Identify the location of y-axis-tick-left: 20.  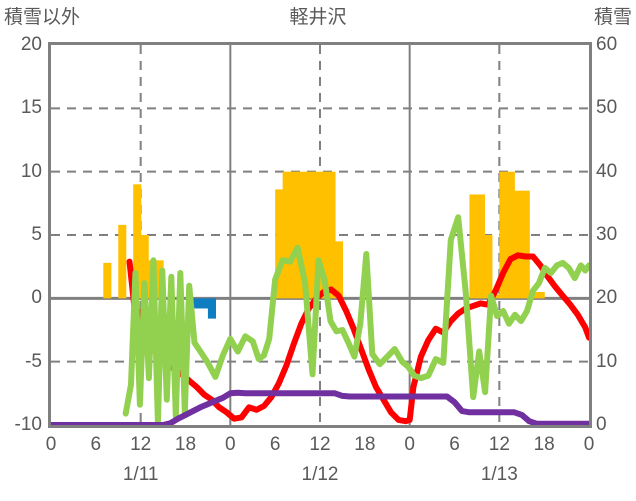
(31, 44).